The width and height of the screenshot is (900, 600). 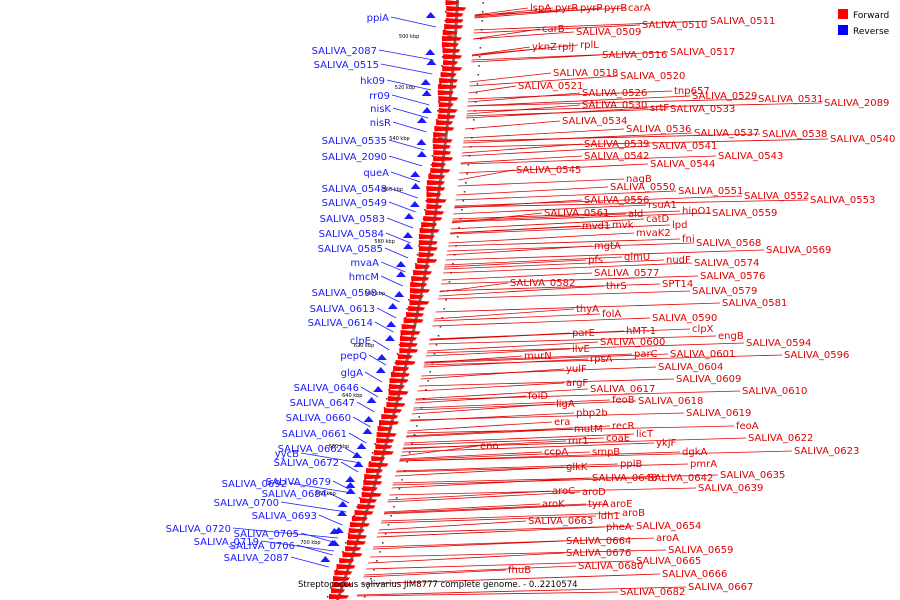 I want to click on reverse-gene-label: yycB, so click(x=287, y=454).